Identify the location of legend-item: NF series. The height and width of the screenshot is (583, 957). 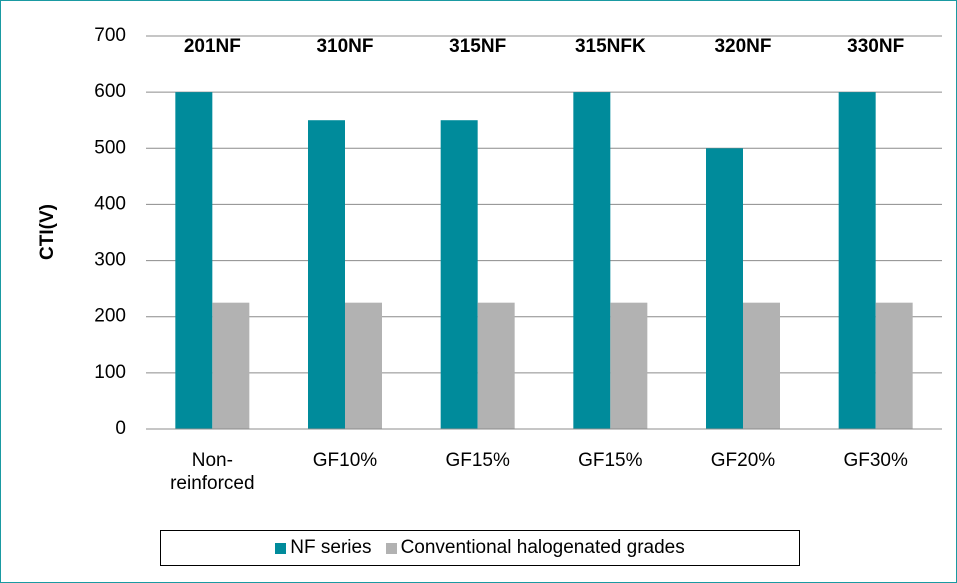
(323, 548).